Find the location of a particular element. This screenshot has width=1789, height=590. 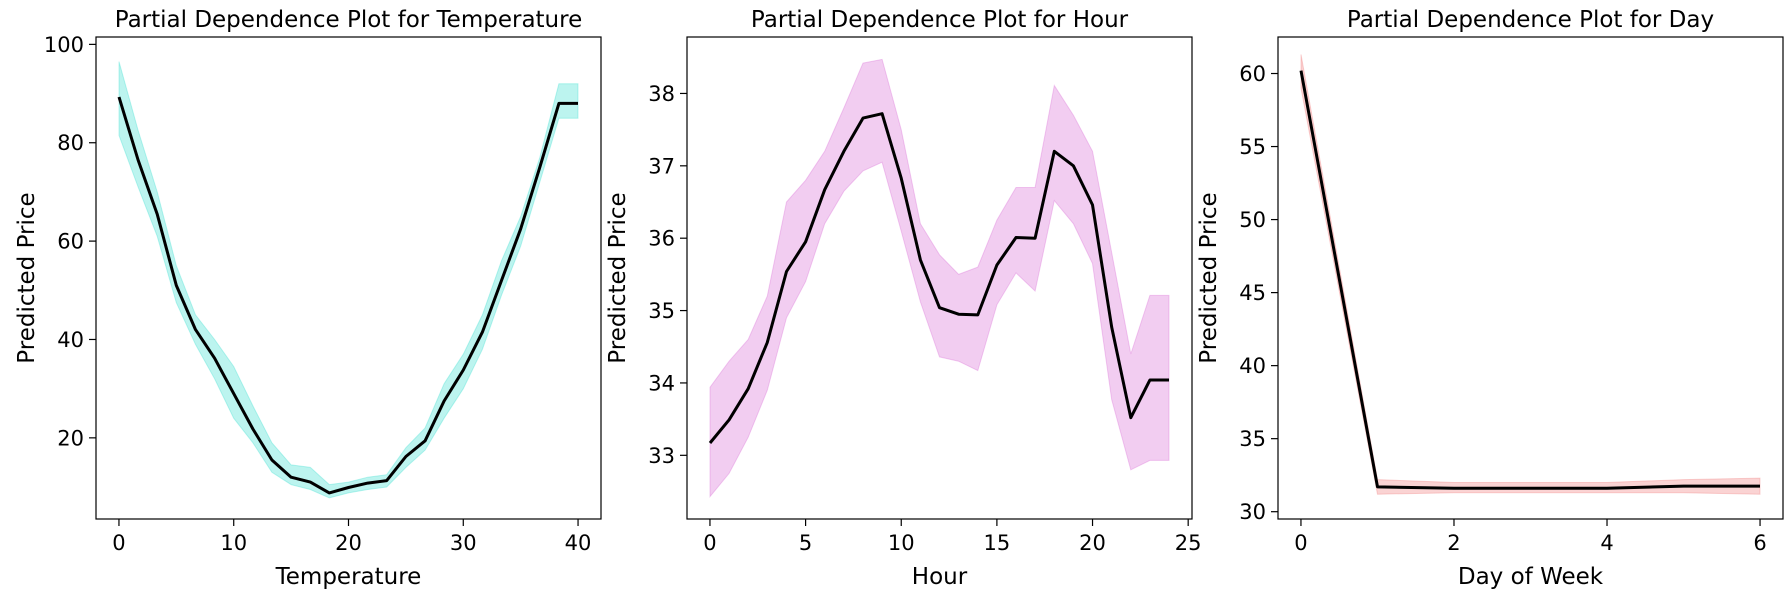

x-axis-label: Hour is located at coordinates (940, 577).